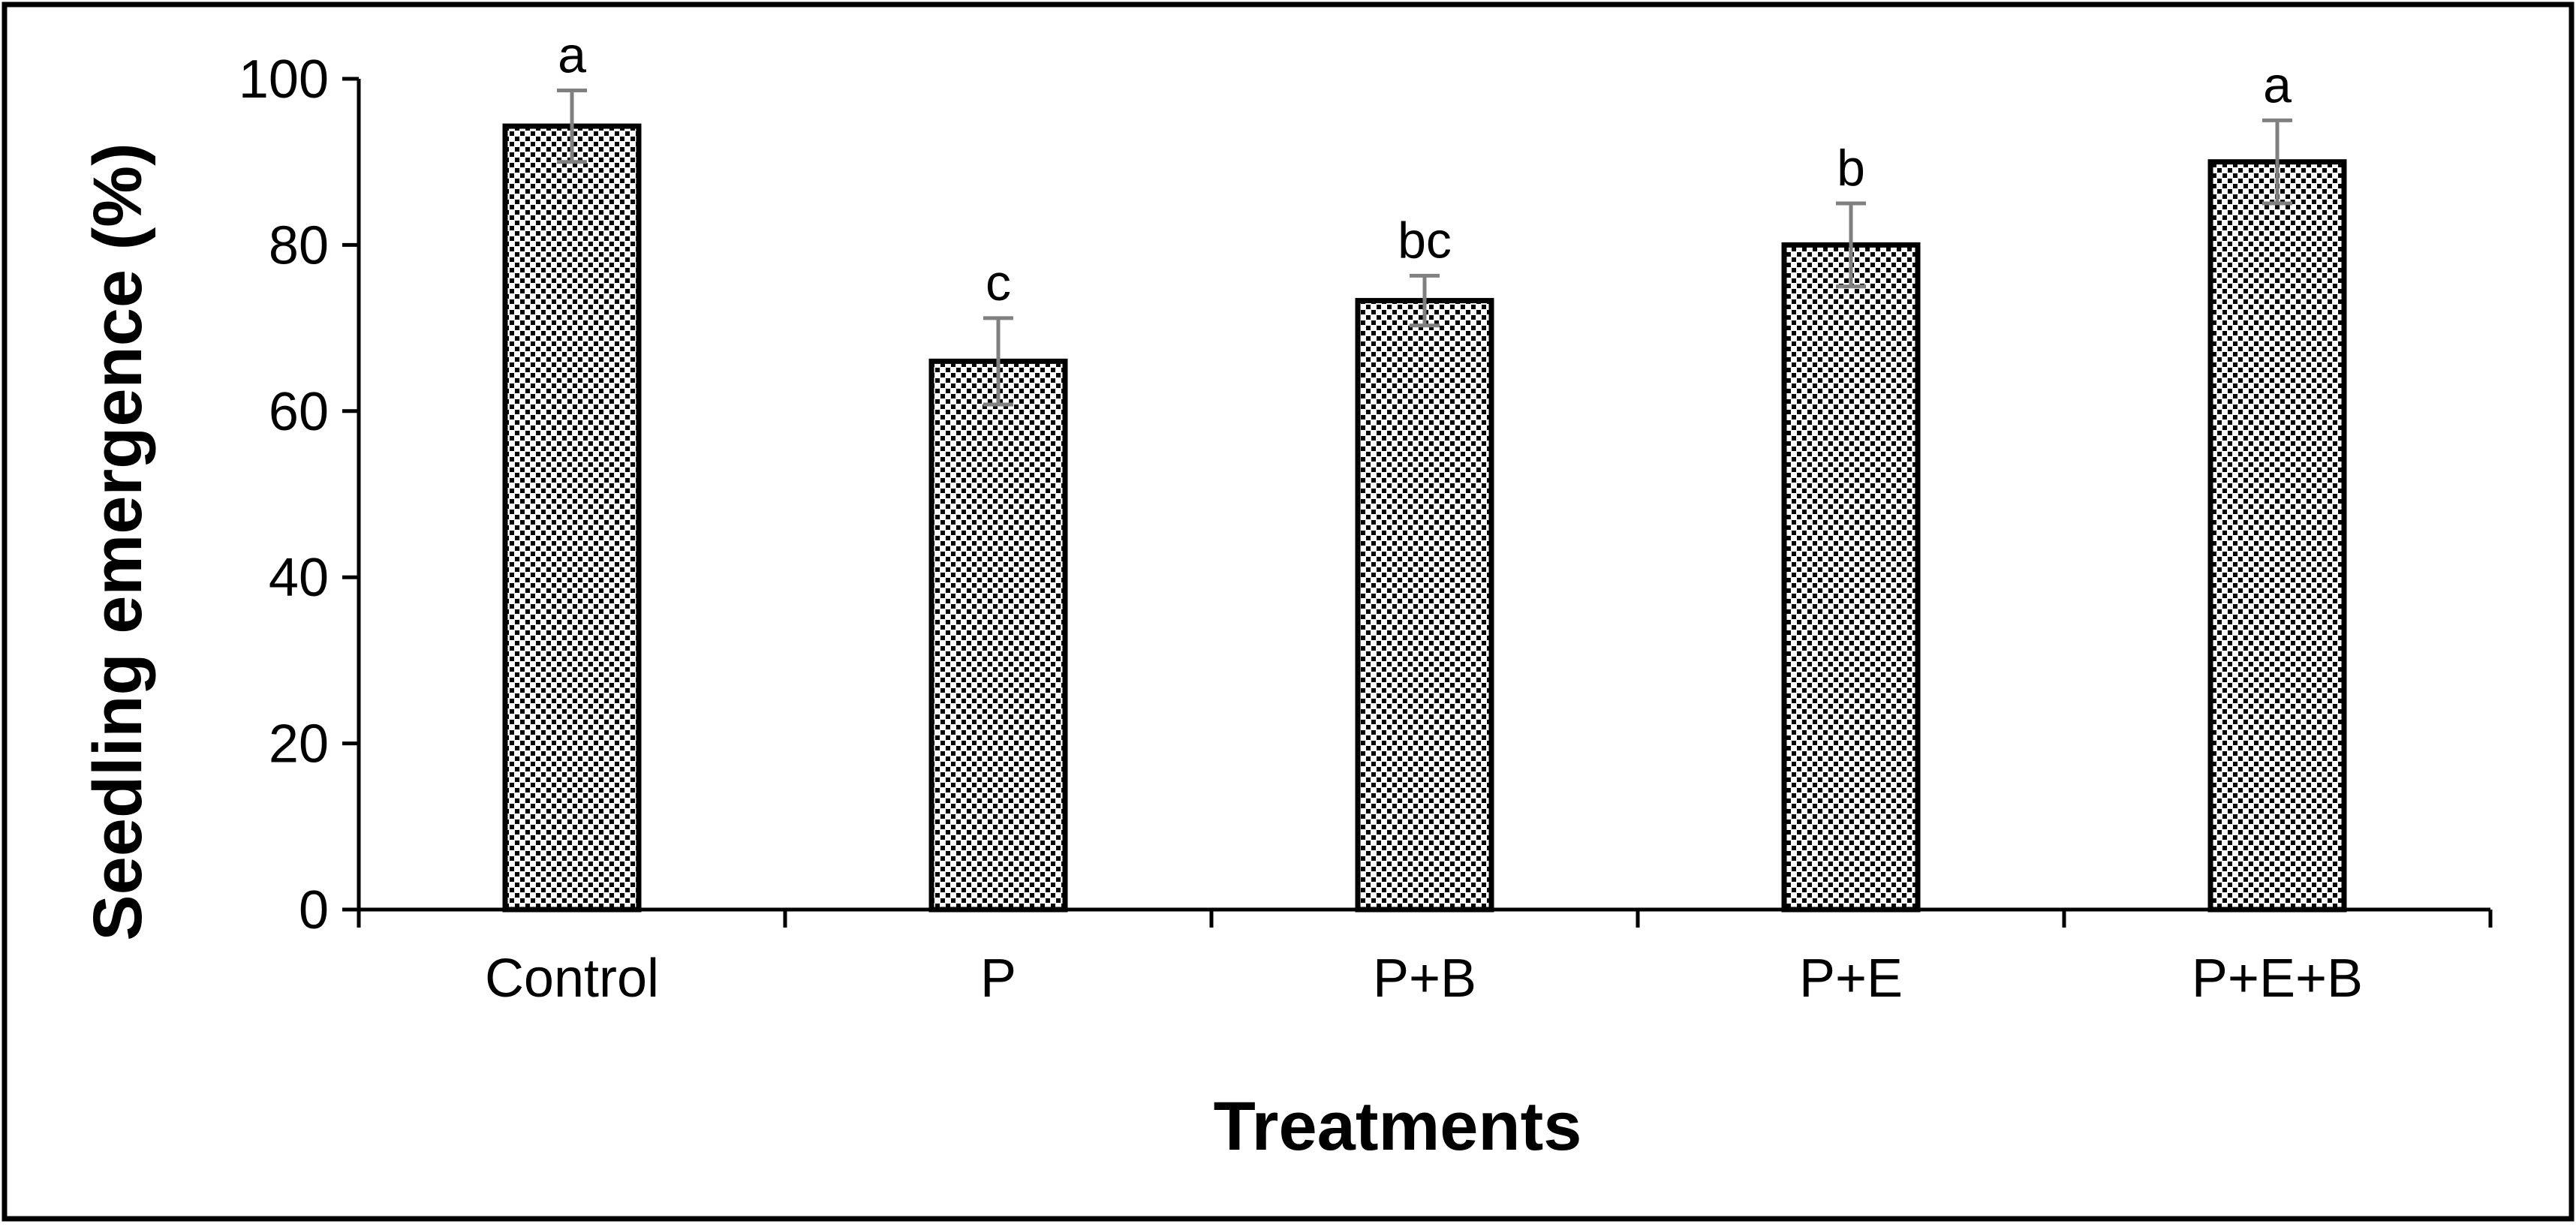 This screenshot has height=1227, width=2576. Describe the element at coordinates (1424, 605) in the screenshot. I see `bar-p-plus-b` at that location.